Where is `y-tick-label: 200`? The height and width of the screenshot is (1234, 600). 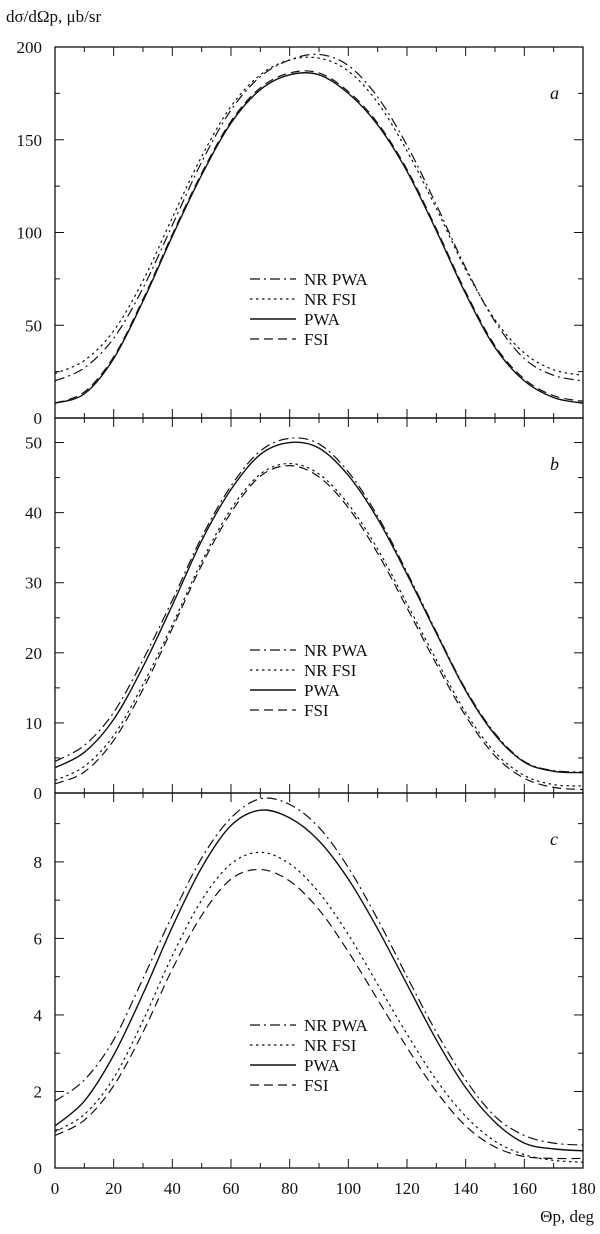
y-tick-label: 200 is located at coordinates (30, 47).